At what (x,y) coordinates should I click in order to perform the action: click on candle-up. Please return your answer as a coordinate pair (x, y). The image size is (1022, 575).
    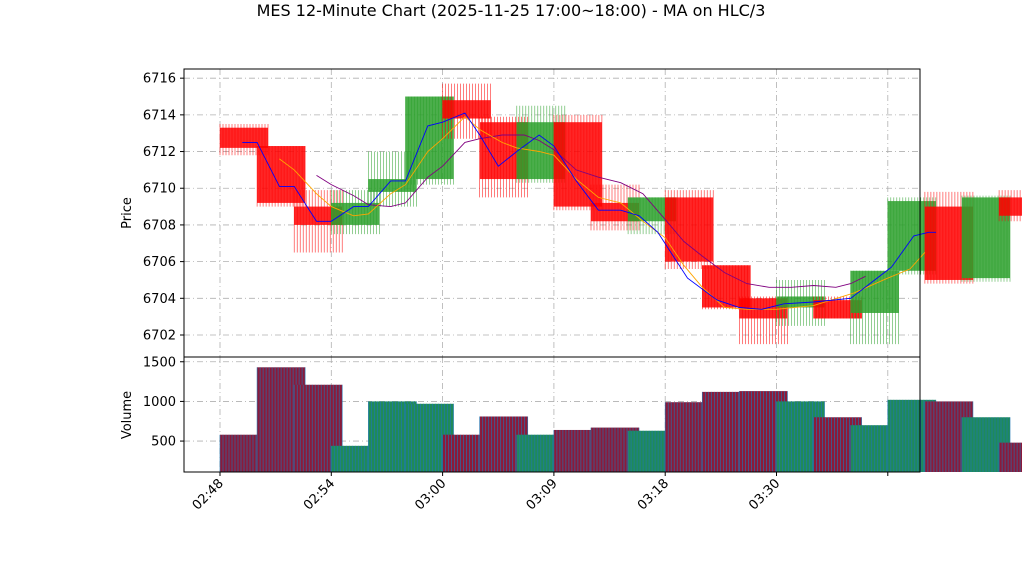
    Looking at the image, I should click on (355, 212).